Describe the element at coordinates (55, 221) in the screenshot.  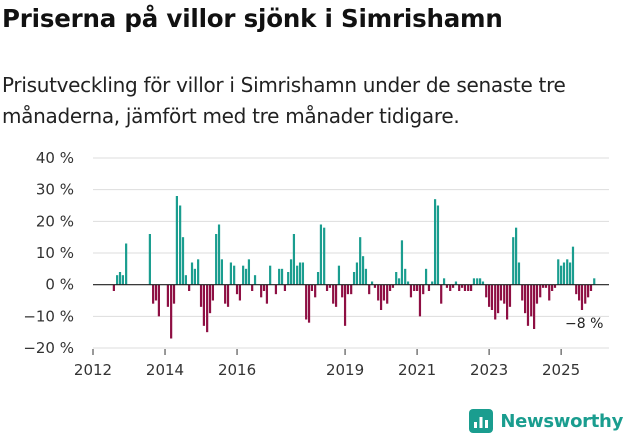
I see `y-tick-label: 20 %` at that location.